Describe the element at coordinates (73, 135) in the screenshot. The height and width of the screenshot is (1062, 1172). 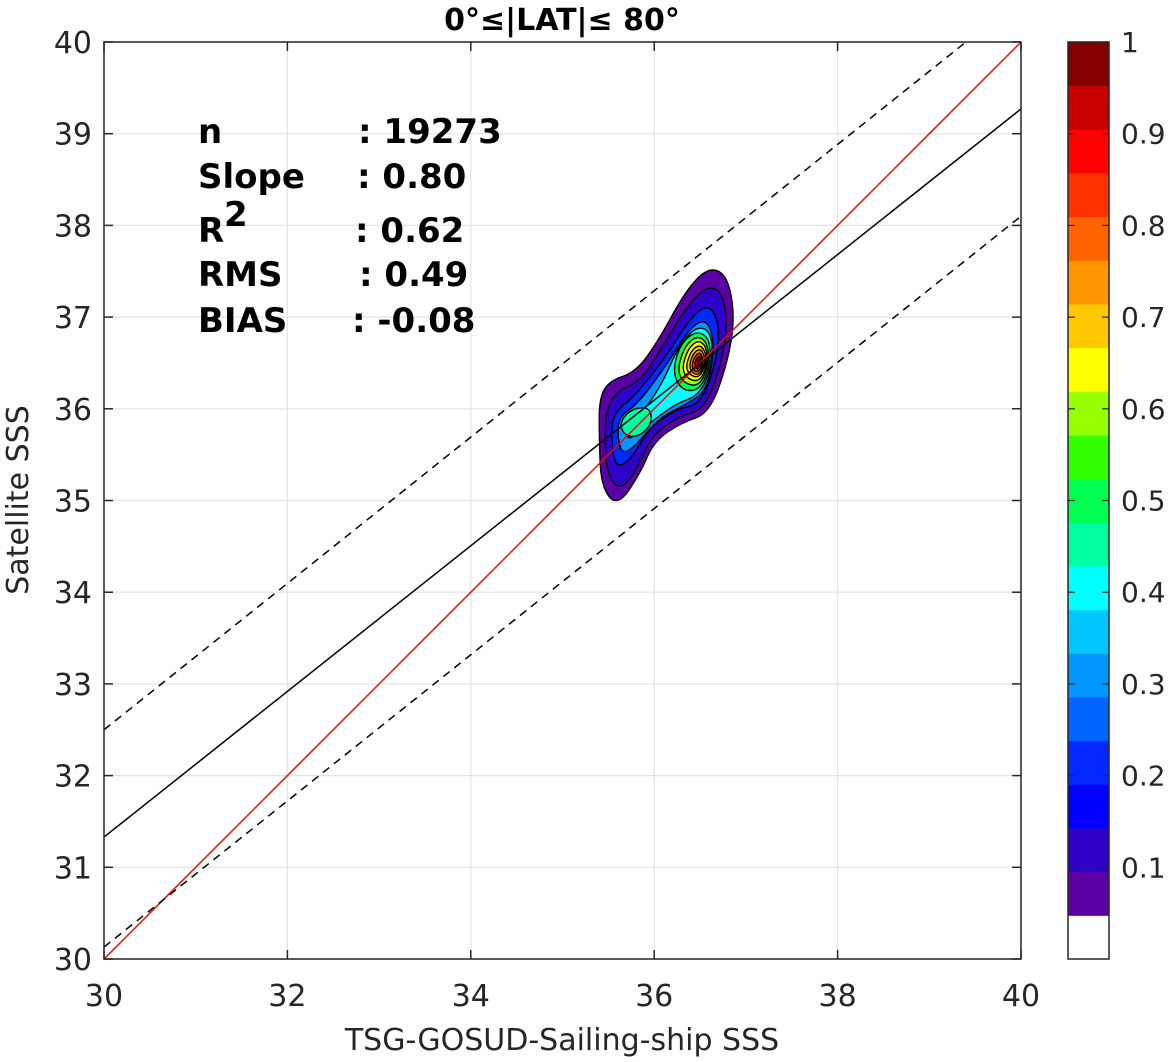
I see `y-tick-label: 39` at that location.